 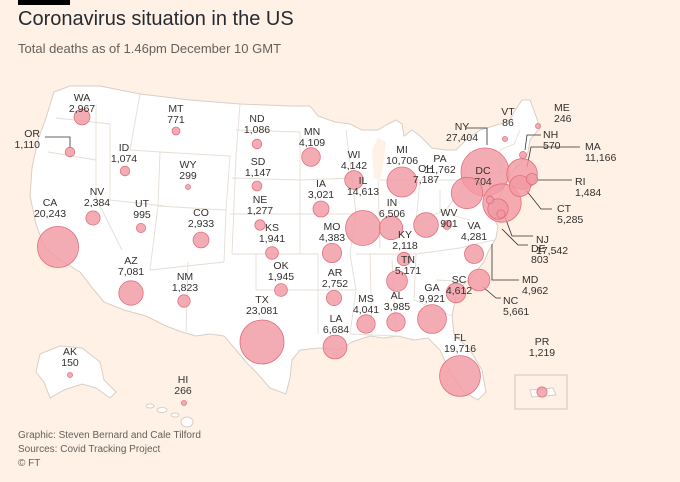 I want to click on state-code-nv: NV, so click(x=97, y=192).